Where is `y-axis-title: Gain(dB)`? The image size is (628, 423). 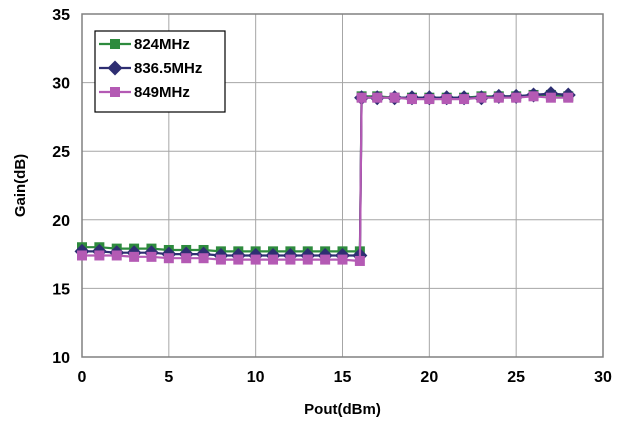 y-axis-title: Gain(dB) is located at coordinates (20, 185).